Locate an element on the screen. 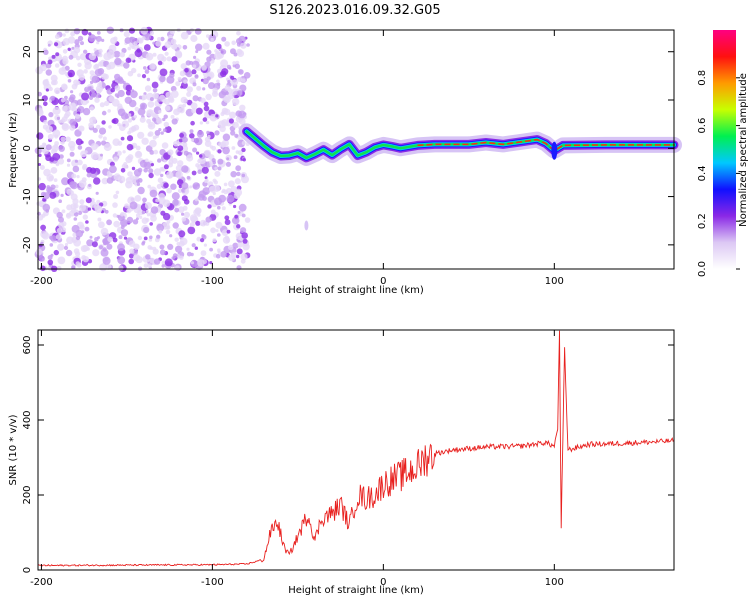  x-tick-label: 100 is located at coordinates (554, 582).